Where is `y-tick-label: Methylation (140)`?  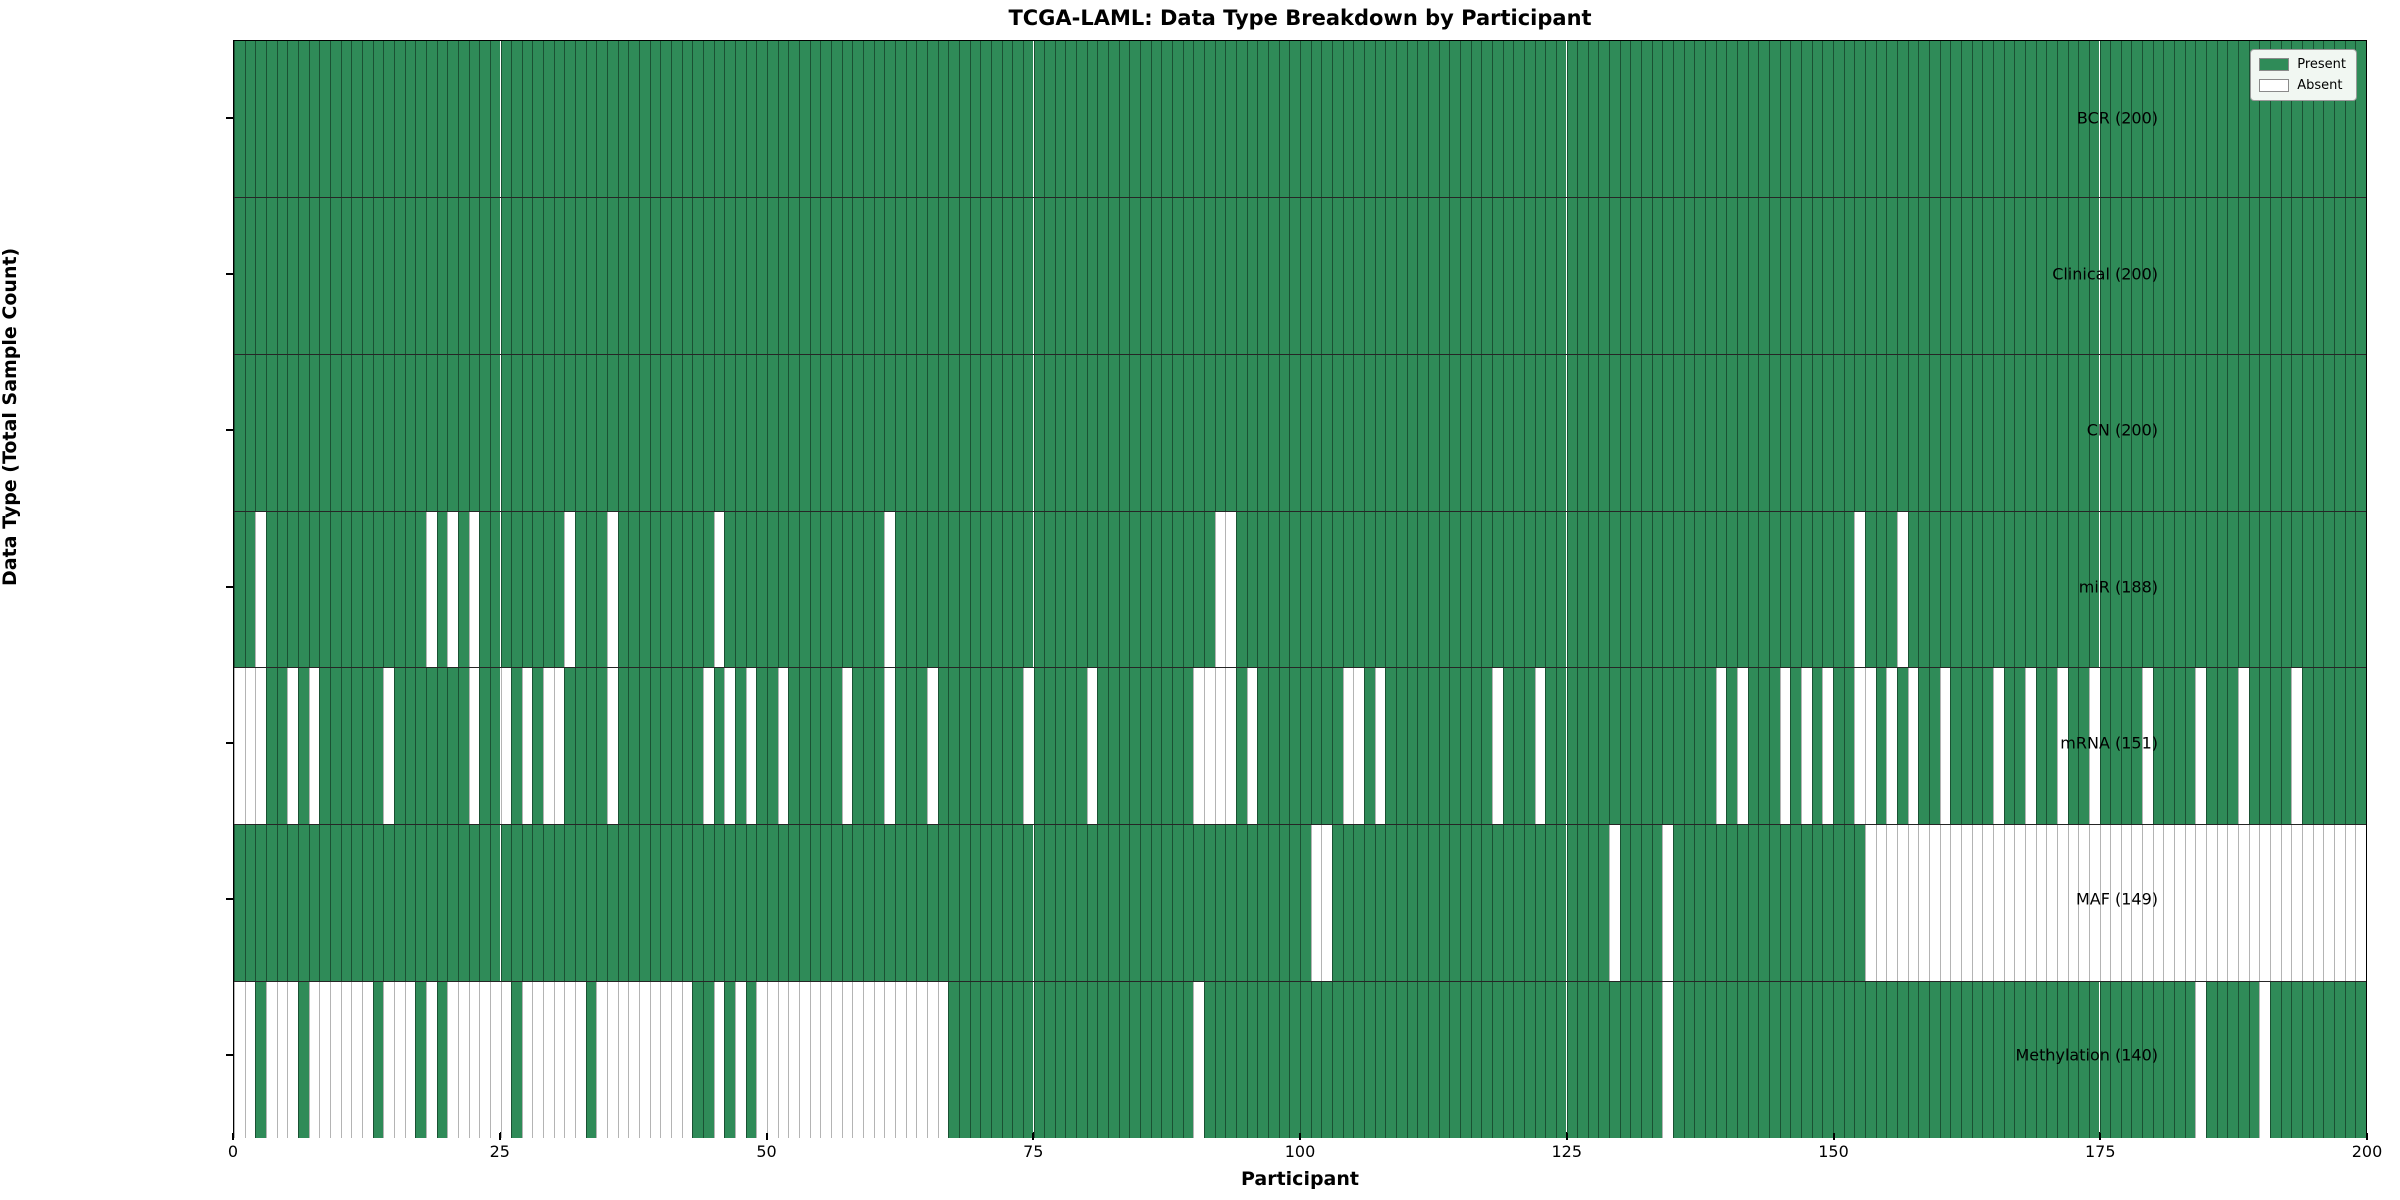
y-tick-label: Methylation (140) is located at coordinates (2086, 1055).